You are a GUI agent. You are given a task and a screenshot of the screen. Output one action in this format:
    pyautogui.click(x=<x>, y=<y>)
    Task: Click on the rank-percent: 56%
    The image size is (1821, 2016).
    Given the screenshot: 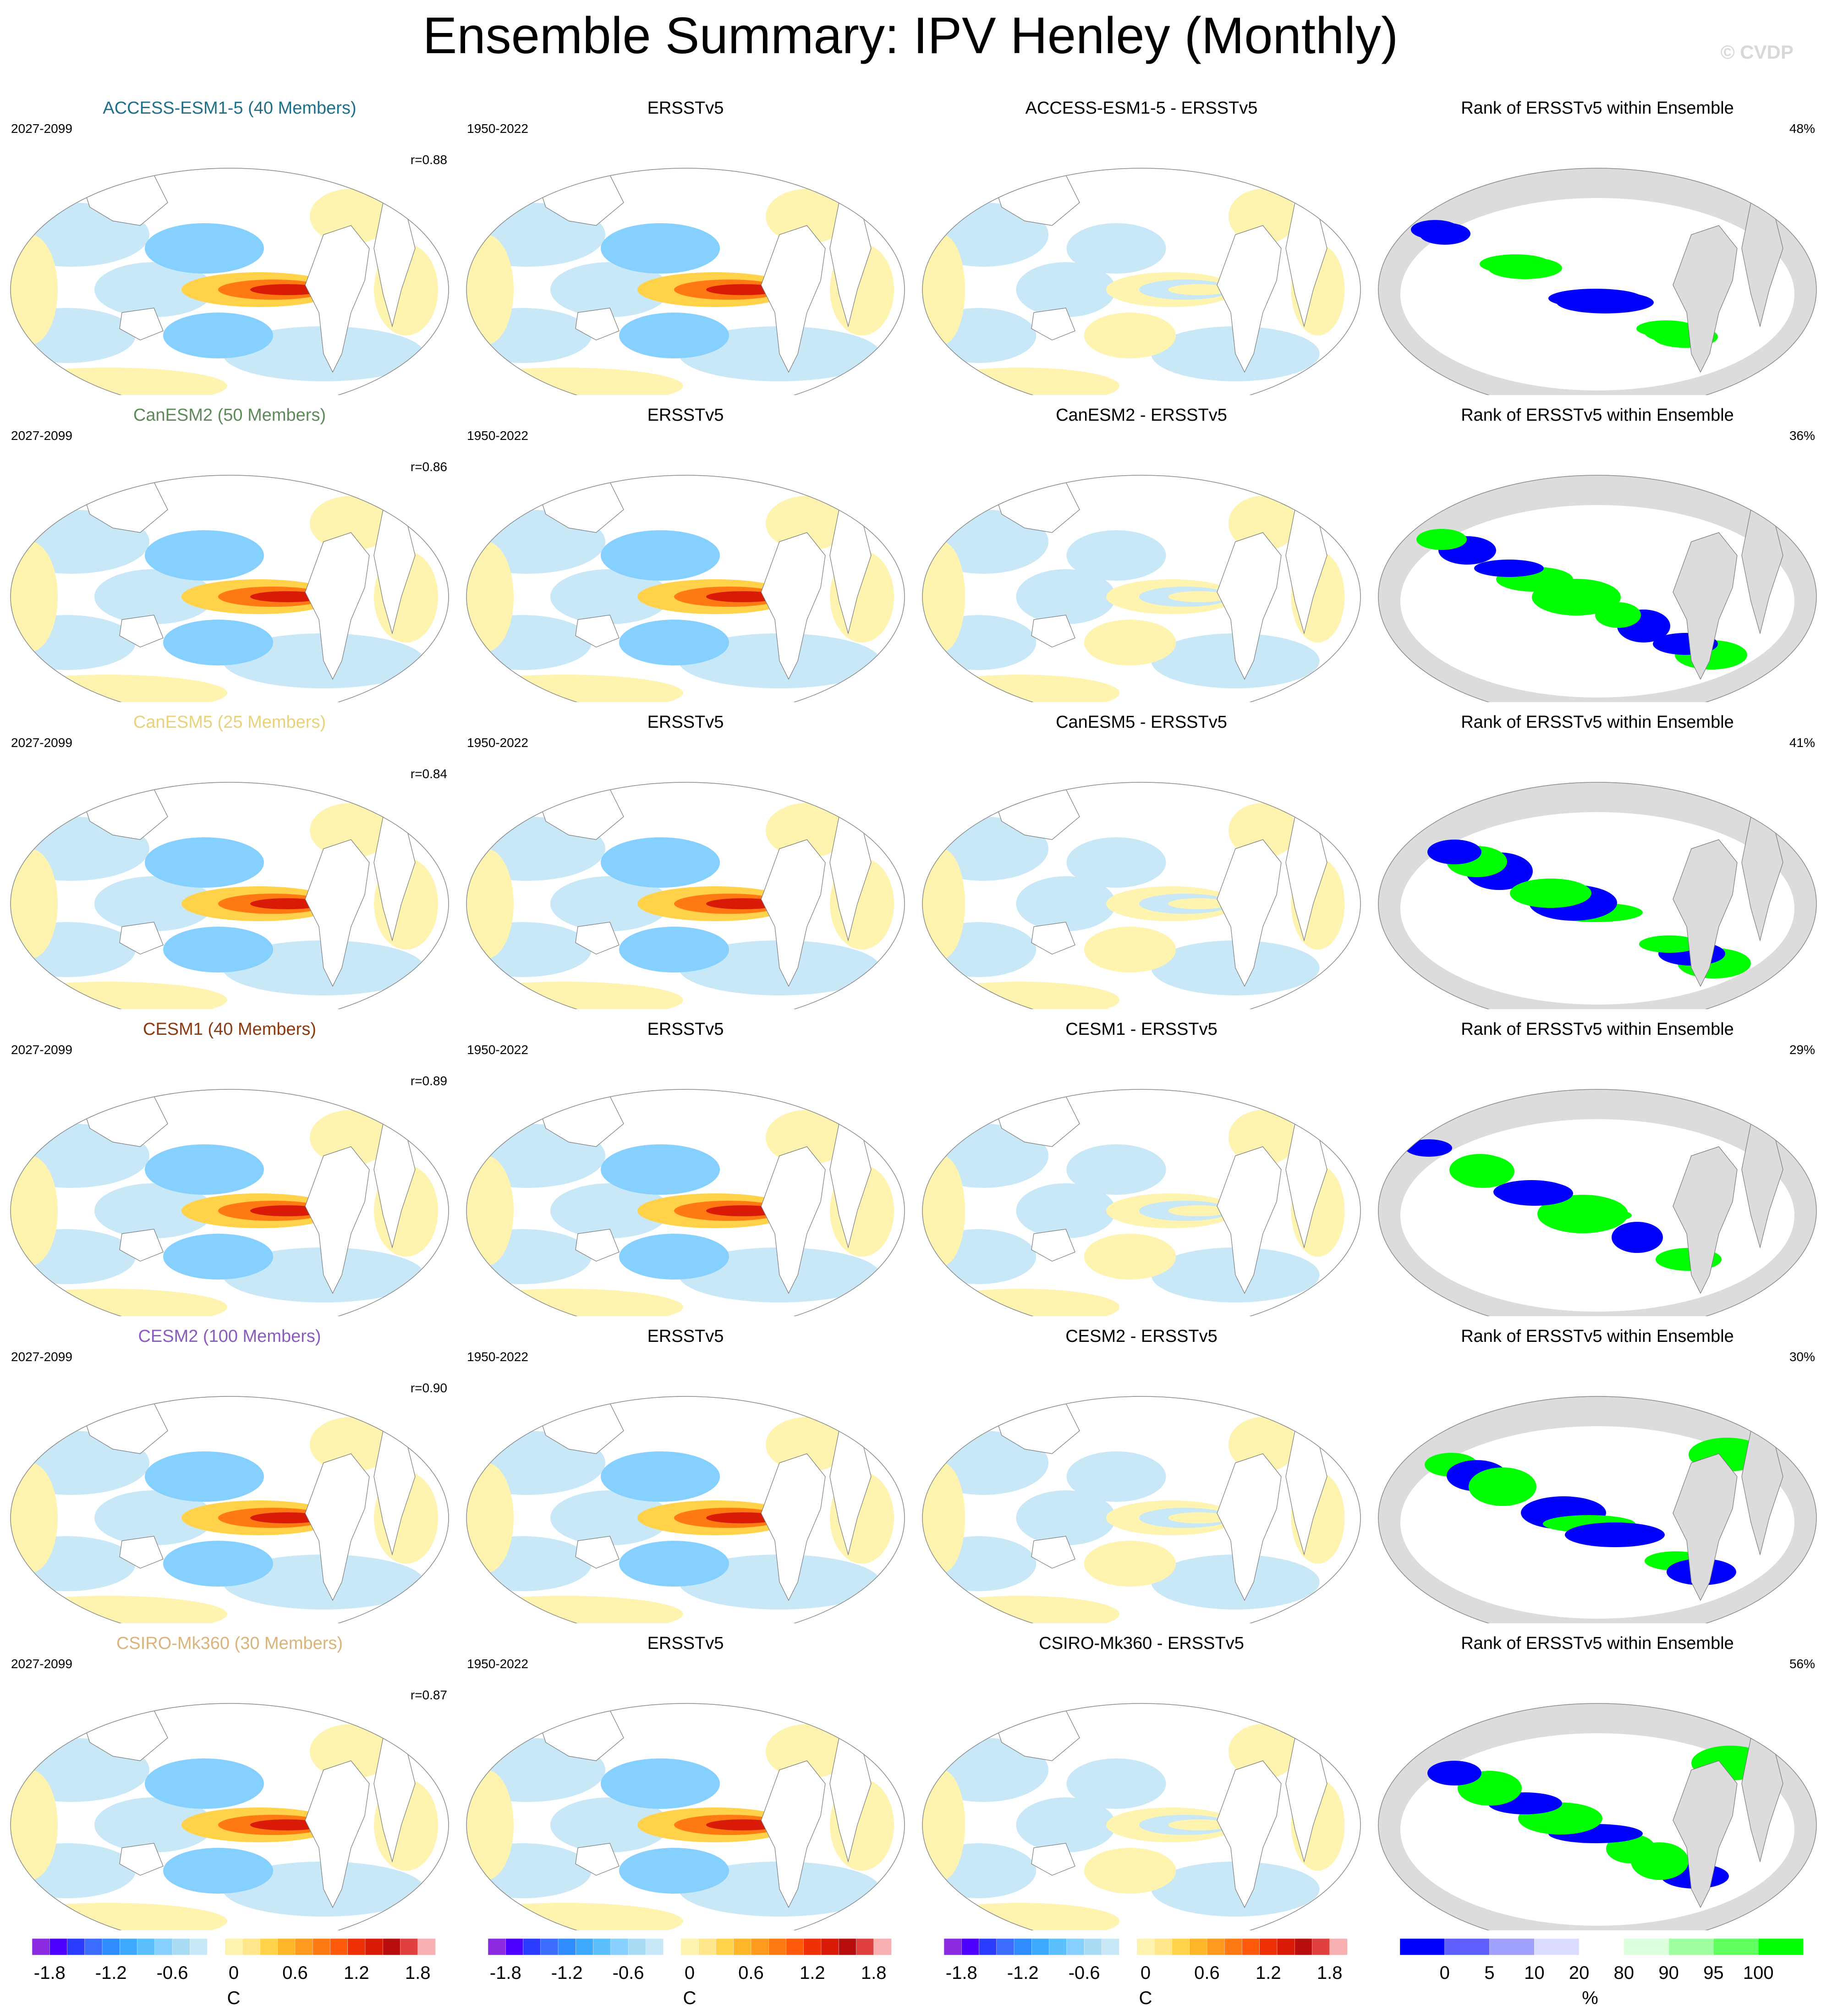 What is the action you would take?
    pyautogui.click(x=1802, y=1664)
    